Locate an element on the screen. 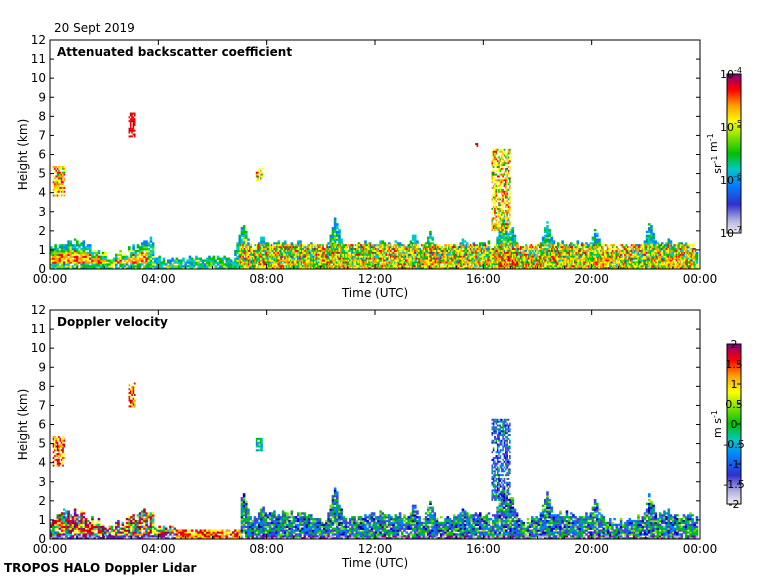  footer-label: TROPOS HALO Doppler Lidar is located at coordinates (100, 568).